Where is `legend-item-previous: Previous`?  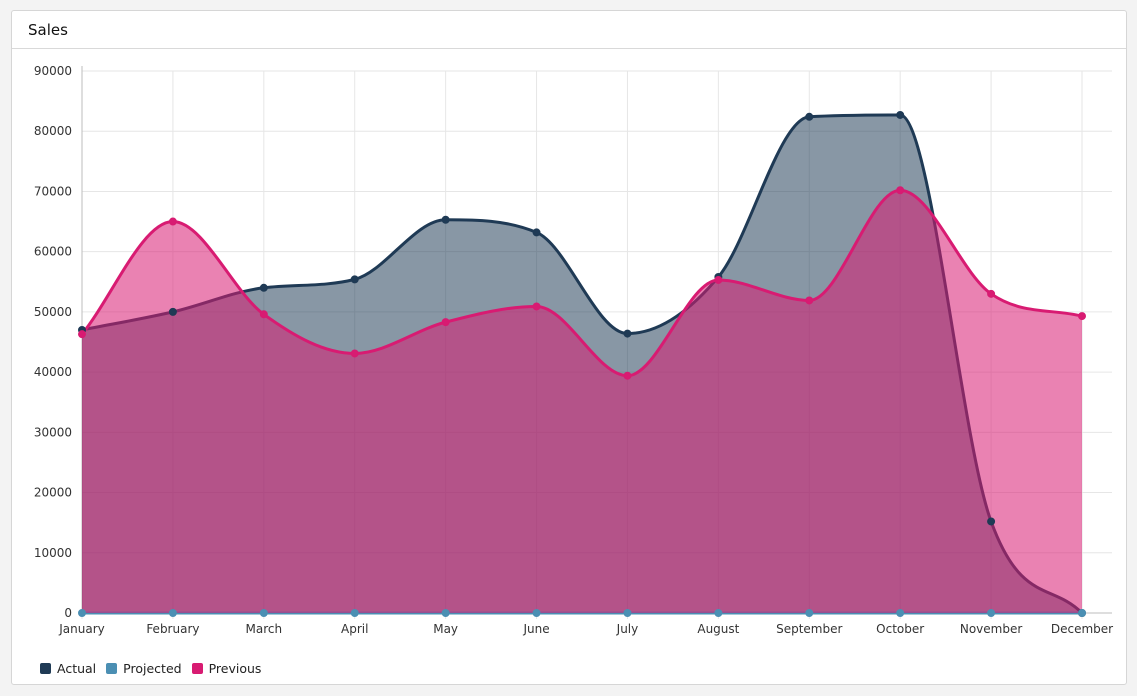
legend-item-previous: Previous is located at coordinates (226, 668).